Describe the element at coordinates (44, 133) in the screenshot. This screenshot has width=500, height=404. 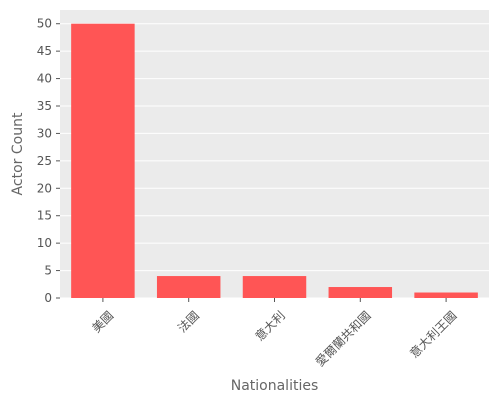
I see `y-tick-label: 30` at that location.